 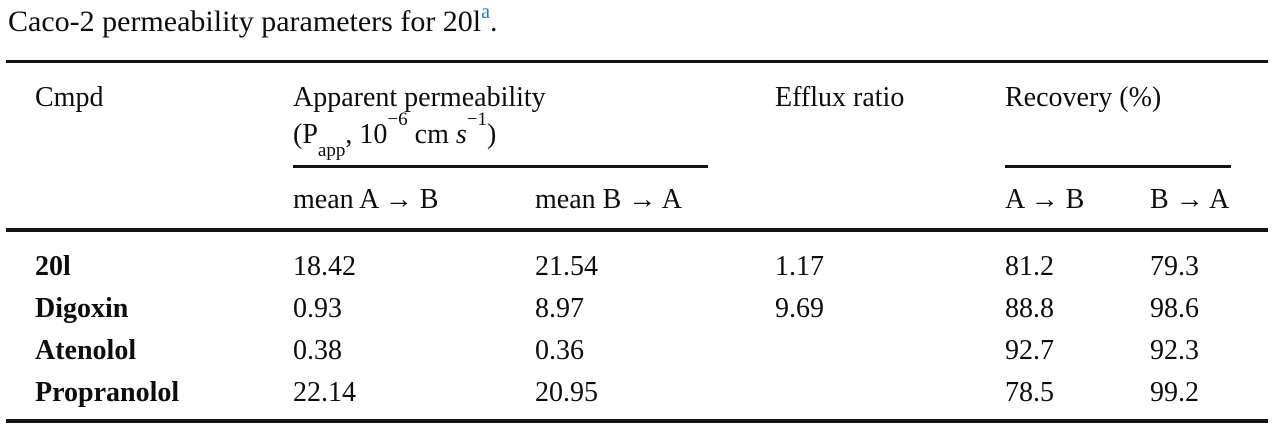 What do you see at coordinates (566, 392) in the screenshot?
I see `cell-mean-b-to-a: 20.95` at bounding box center [566, 392].